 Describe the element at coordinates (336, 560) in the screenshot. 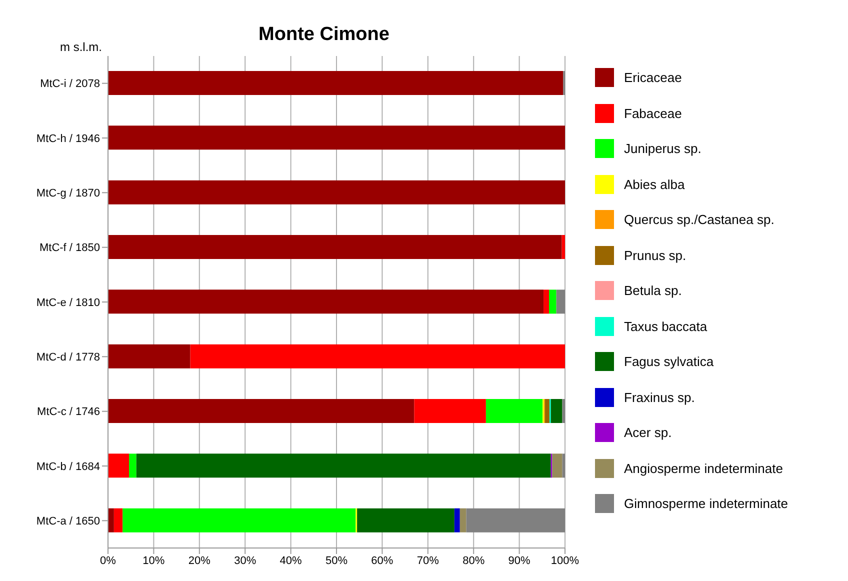

I see `x-tick-label: 50%` at that location.